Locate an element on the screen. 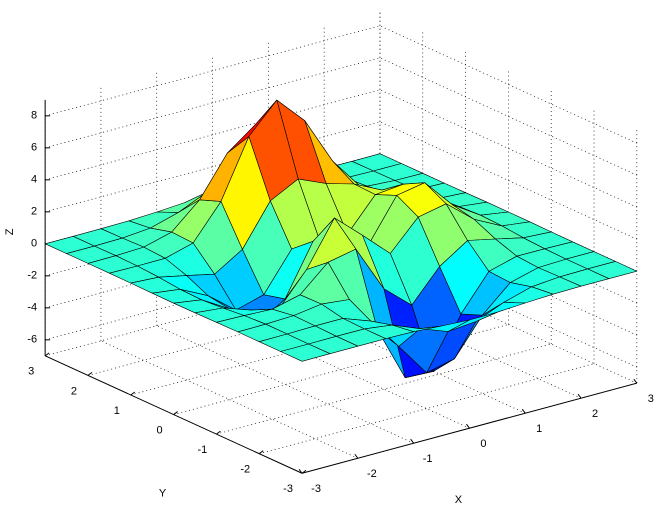 The width and height of the screenshot is (660, 512). z-tick-label: 6 is located at coordinates (34, 148).